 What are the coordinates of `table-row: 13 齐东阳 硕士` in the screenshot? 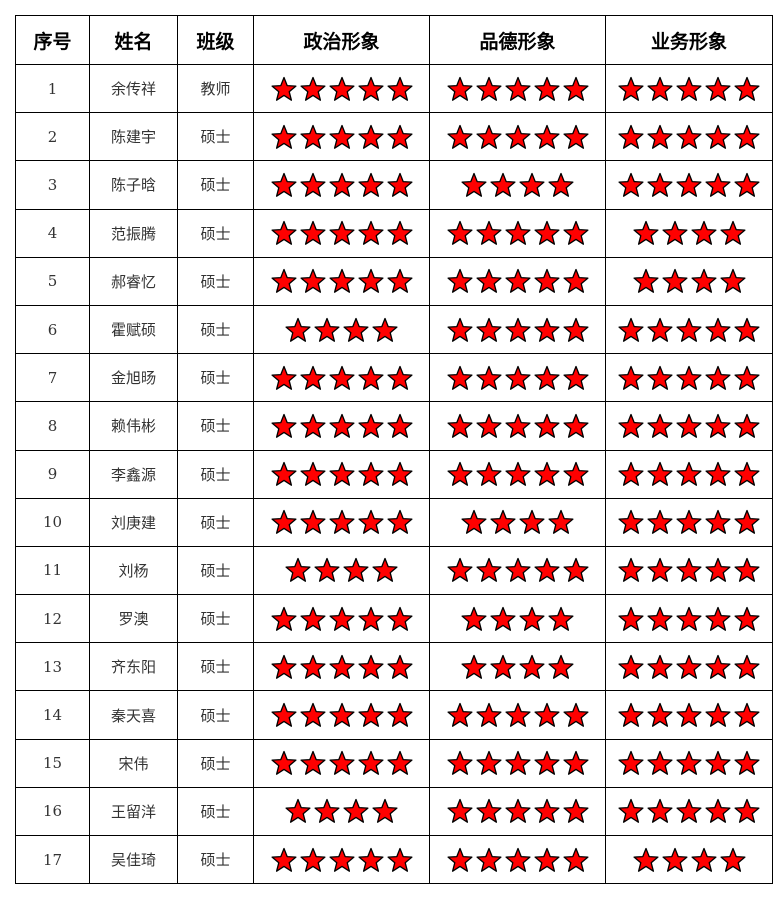 It's located at (394, 667).